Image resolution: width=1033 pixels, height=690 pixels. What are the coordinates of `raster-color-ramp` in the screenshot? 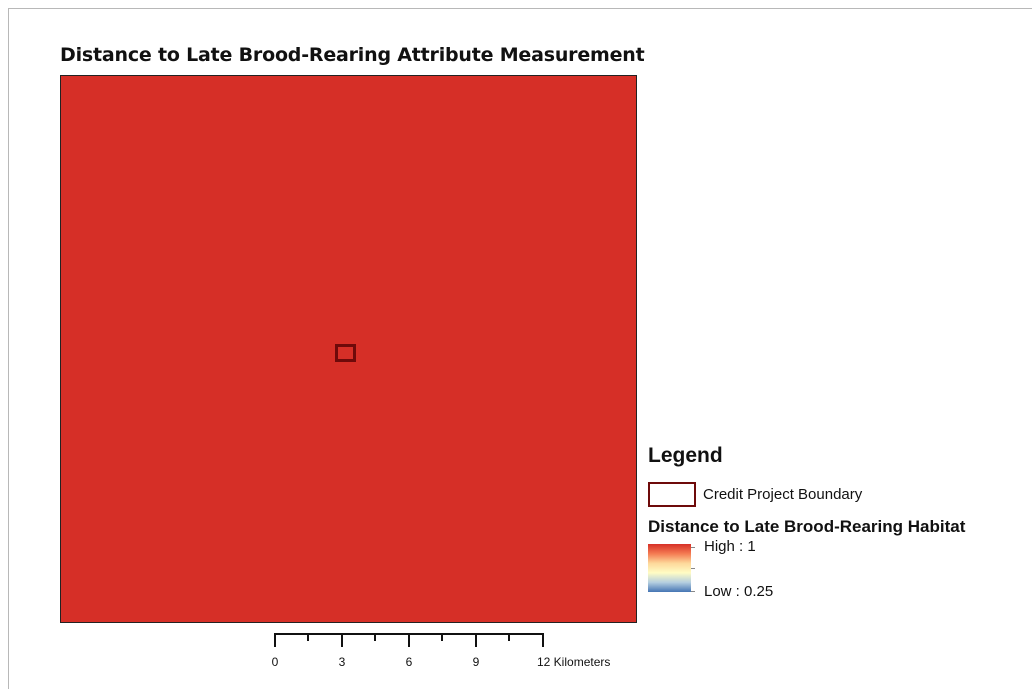 It's located at (669, 568).